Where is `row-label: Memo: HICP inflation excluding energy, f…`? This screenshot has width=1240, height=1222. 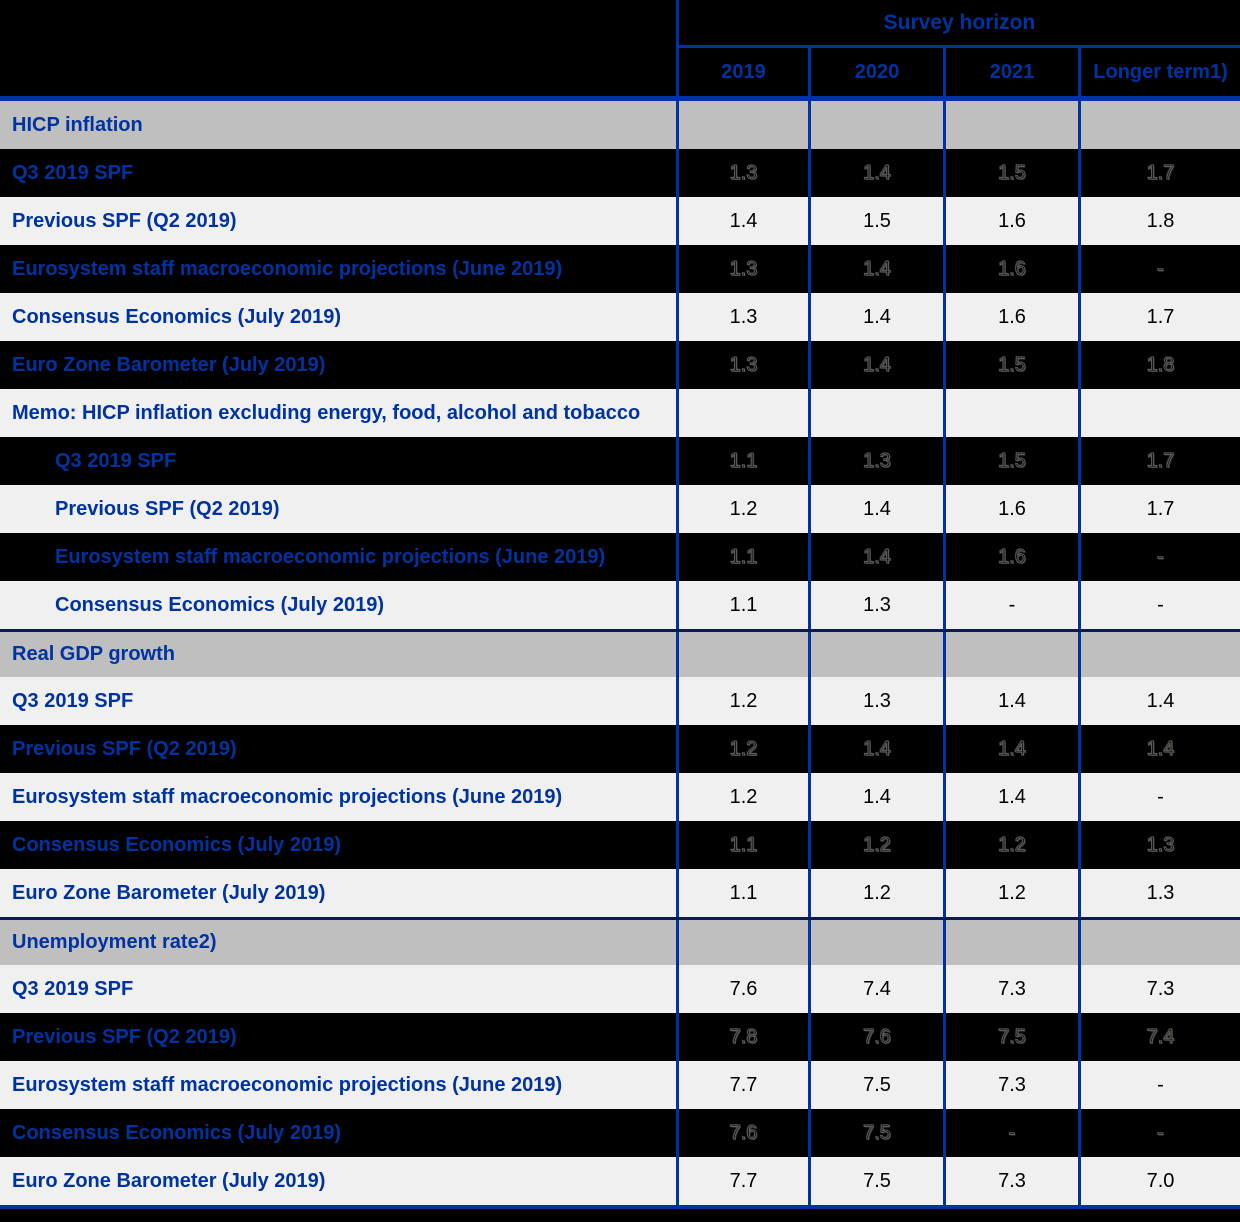
row-label: Memo: HICP inflation excluding energy, f… is located at coordinates (326, 412).